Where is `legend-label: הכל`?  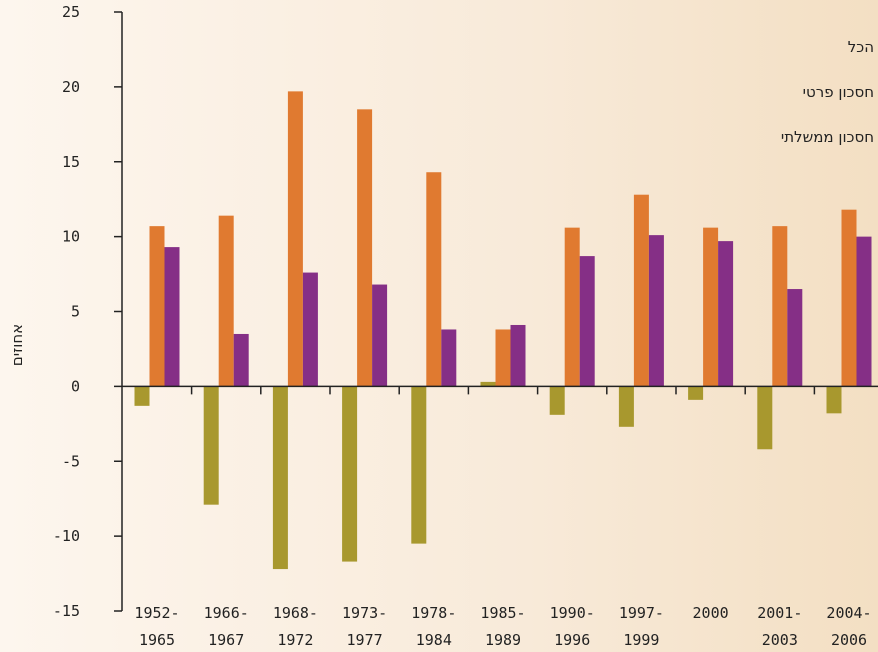
legend-label: הכל is located at coordinates (861, 47).